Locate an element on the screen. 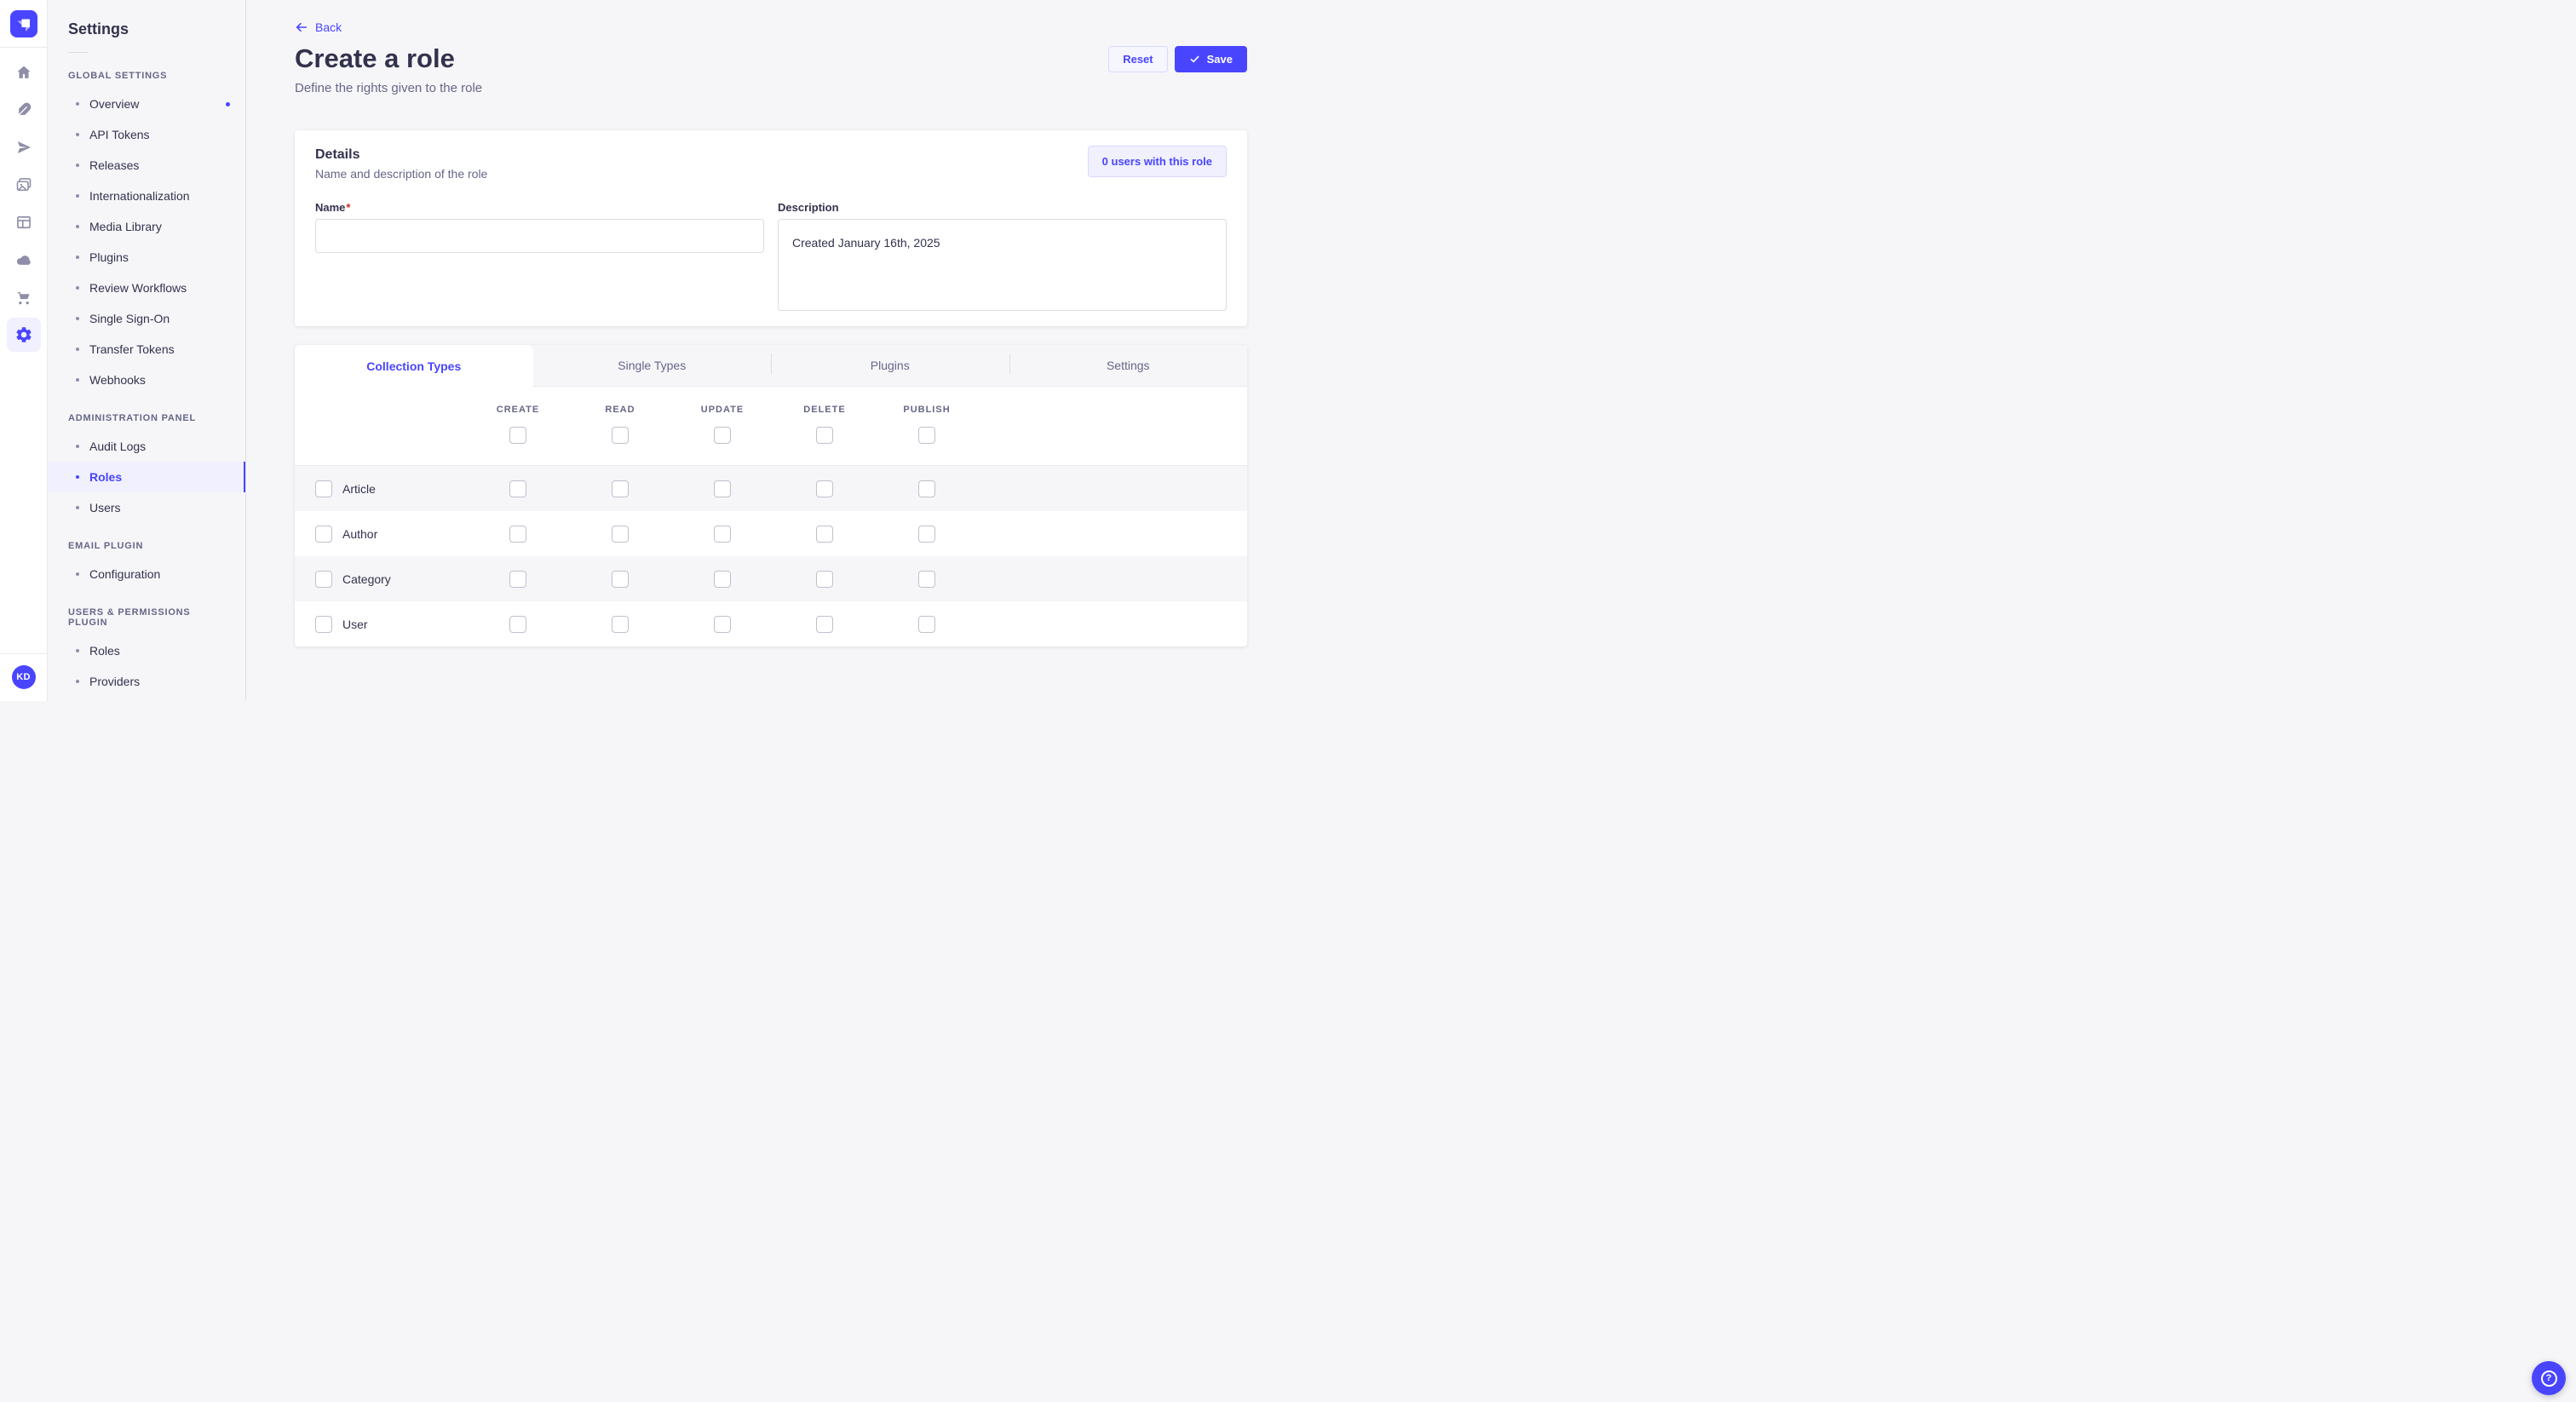  name-field-group: Name* is located at coordinates (539, 258).